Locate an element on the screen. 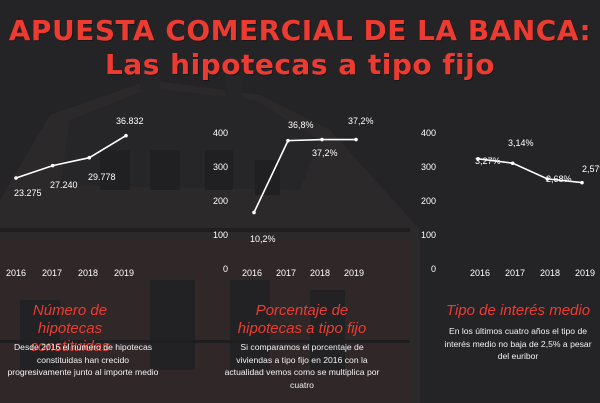 The width and height of the screenshot is (600, 403). data-label: 2,57% is located at coordinates (591, 169).